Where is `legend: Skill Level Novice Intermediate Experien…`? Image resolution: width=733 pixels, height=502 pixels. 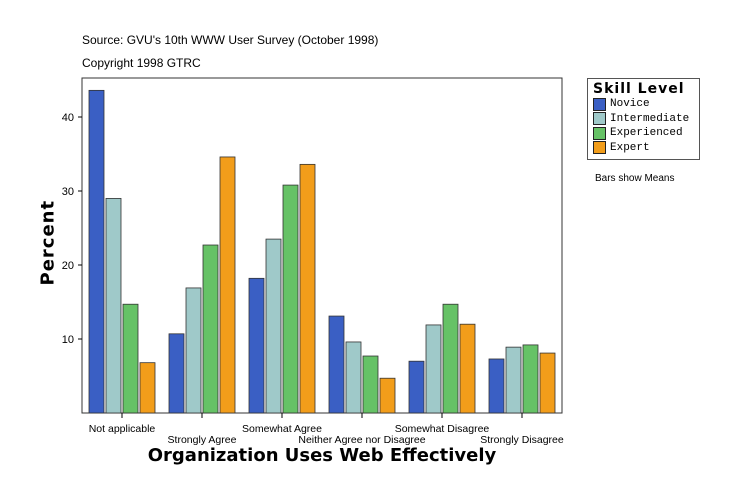 legend: Skill Level Novice Intermediate Experien… is located at coordinates (643, 119).